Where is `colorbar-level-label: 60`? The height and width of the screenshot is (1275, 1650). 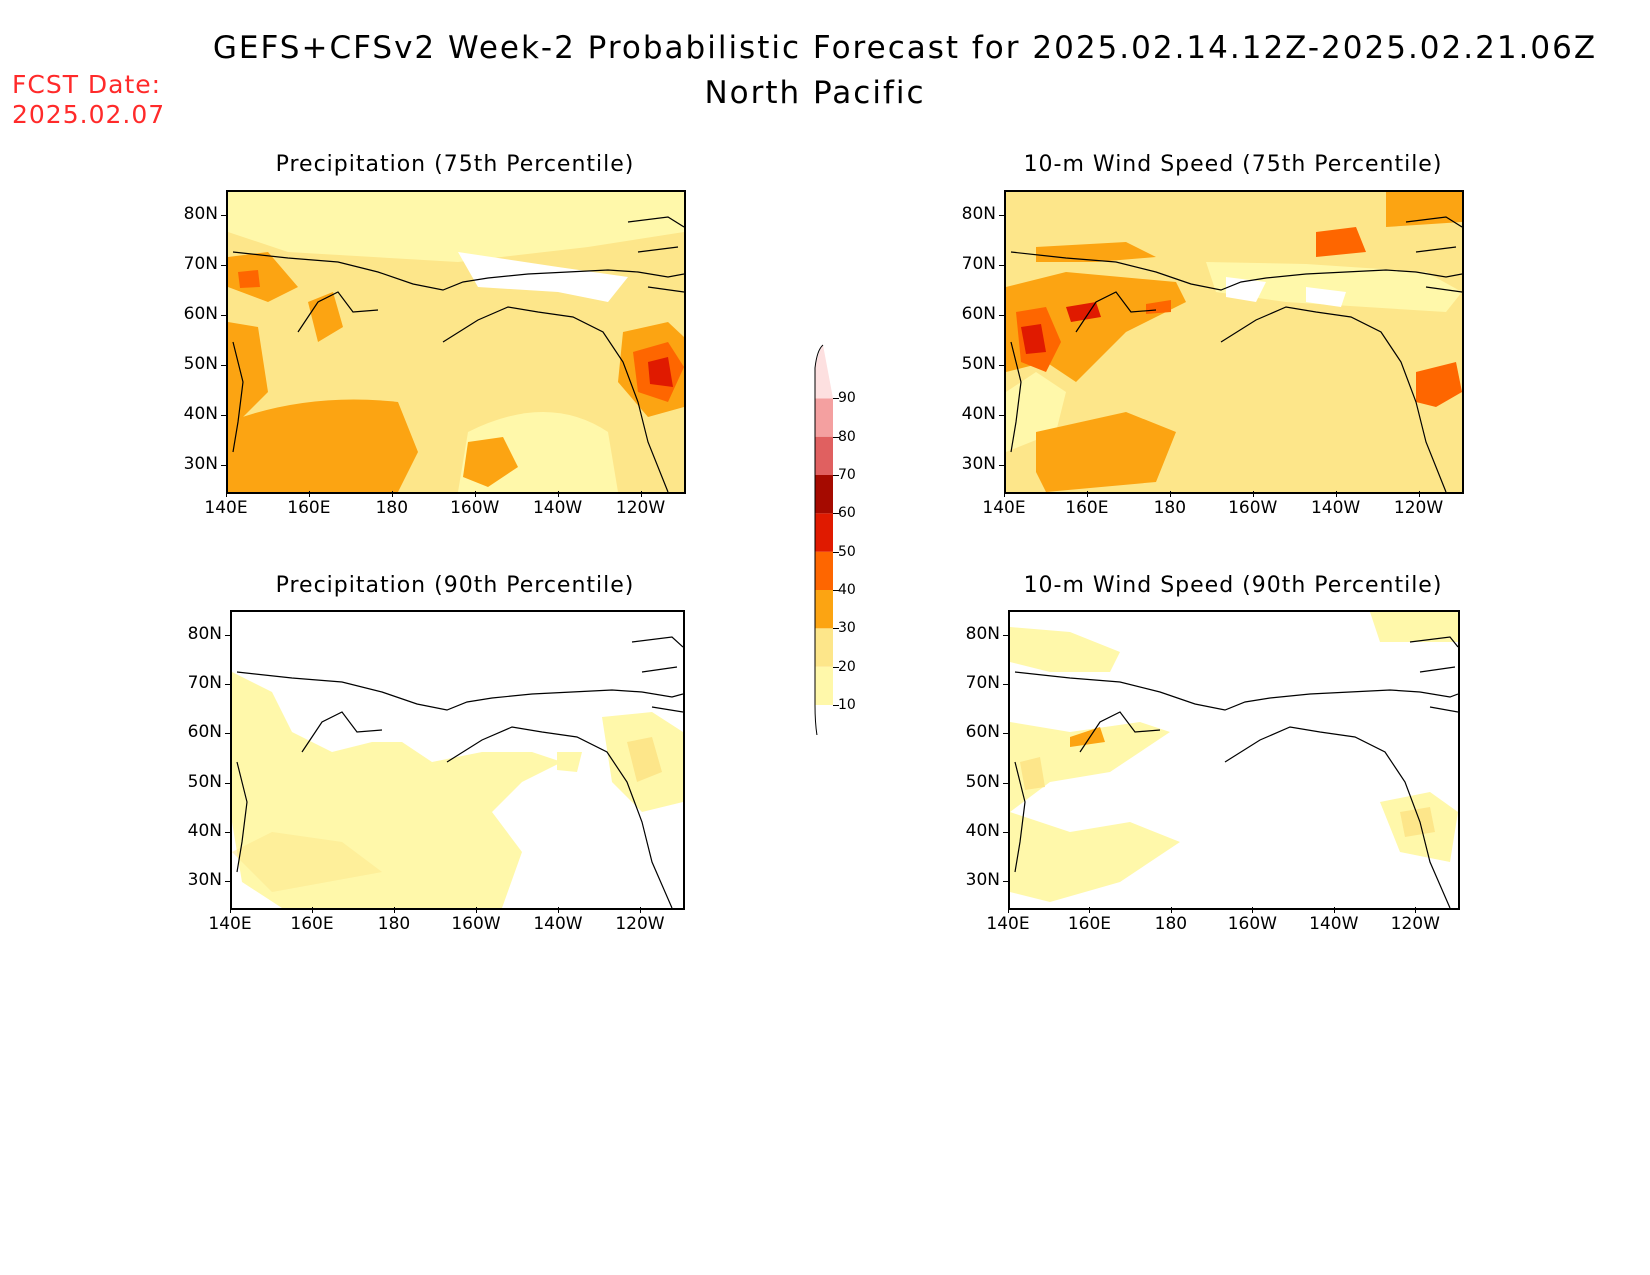
colorbar-level-label: 60 is located at coordinates (847, 513).